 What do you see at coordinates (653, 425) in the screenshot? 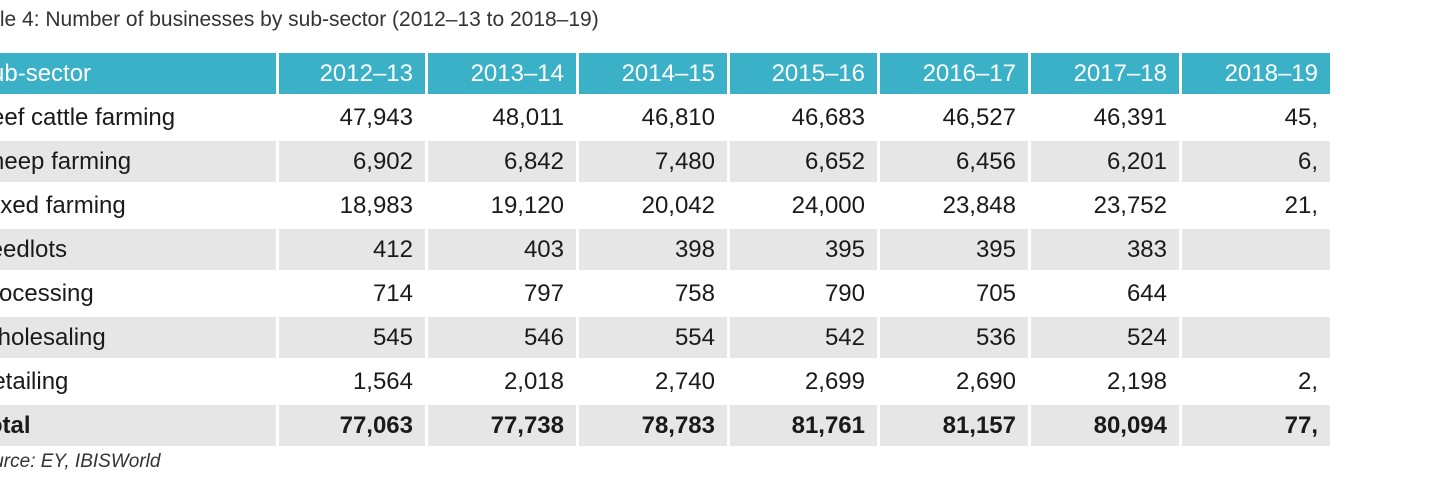
I see `table-cell: 78,783` at bounding box center [653, 425].